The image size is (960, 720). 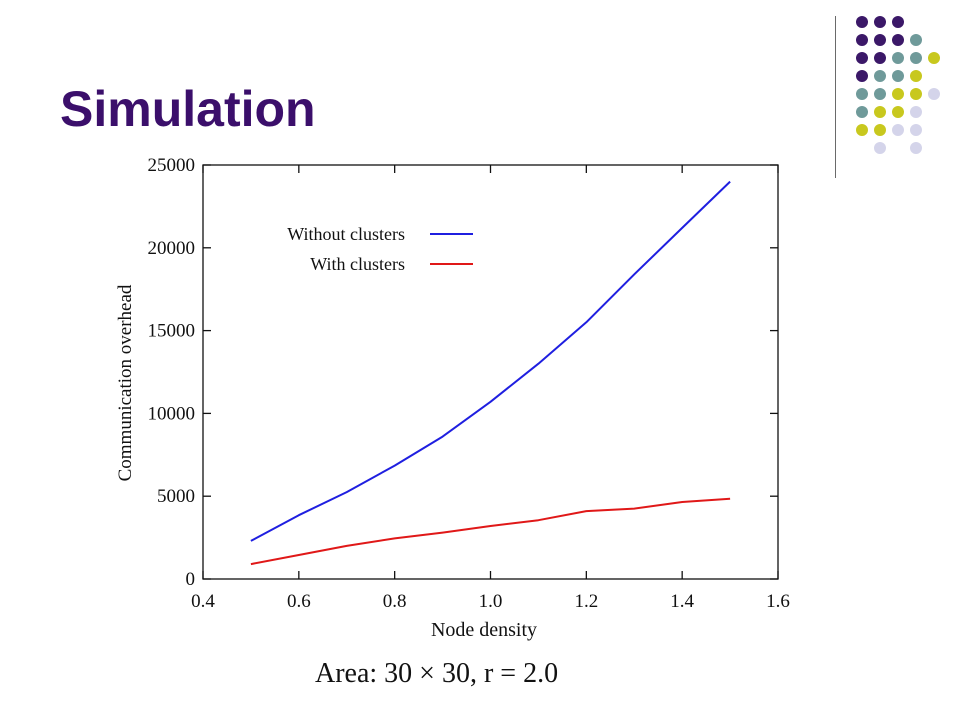 I want to click on chart-caption: Area: 30 × 30, r = 2.0, so click(x=437, y=673).